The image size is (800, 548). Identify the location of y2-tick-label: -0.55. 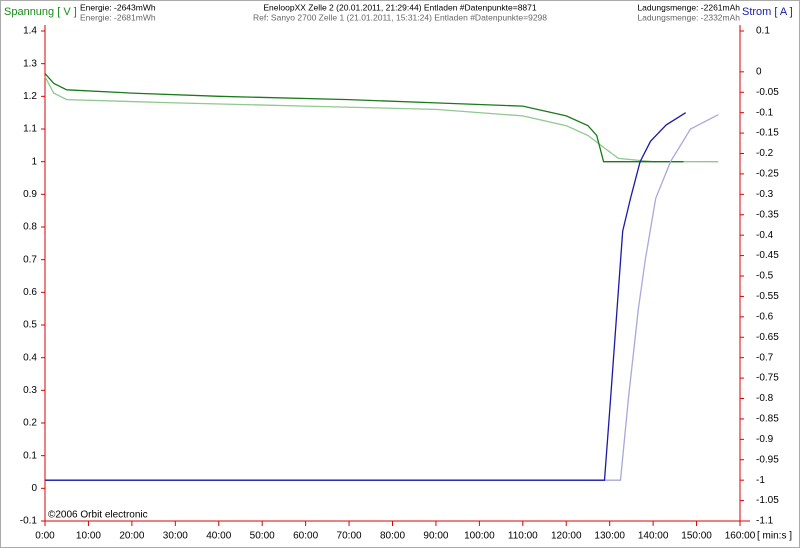
(767, 296).